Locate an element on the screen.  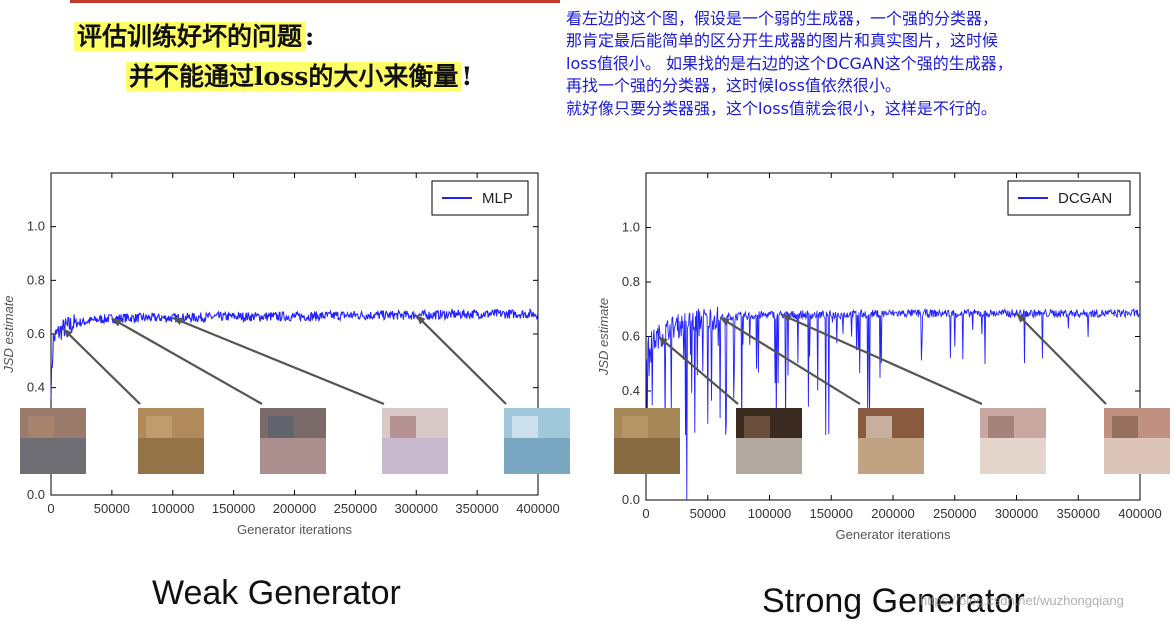
watermark: https://blog.csdn.net/wuzhongqiang is located at coordinates (1022, 600).